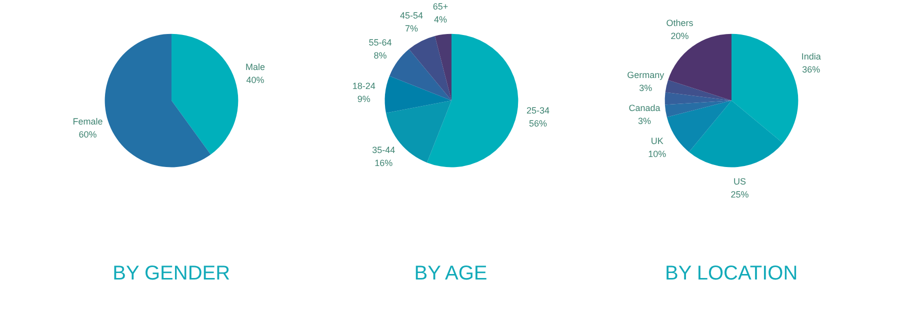  What do you see at coordinates (380, 55) in the screenshot?
I see `data-label: 8%` at bounding box center [380, 55].